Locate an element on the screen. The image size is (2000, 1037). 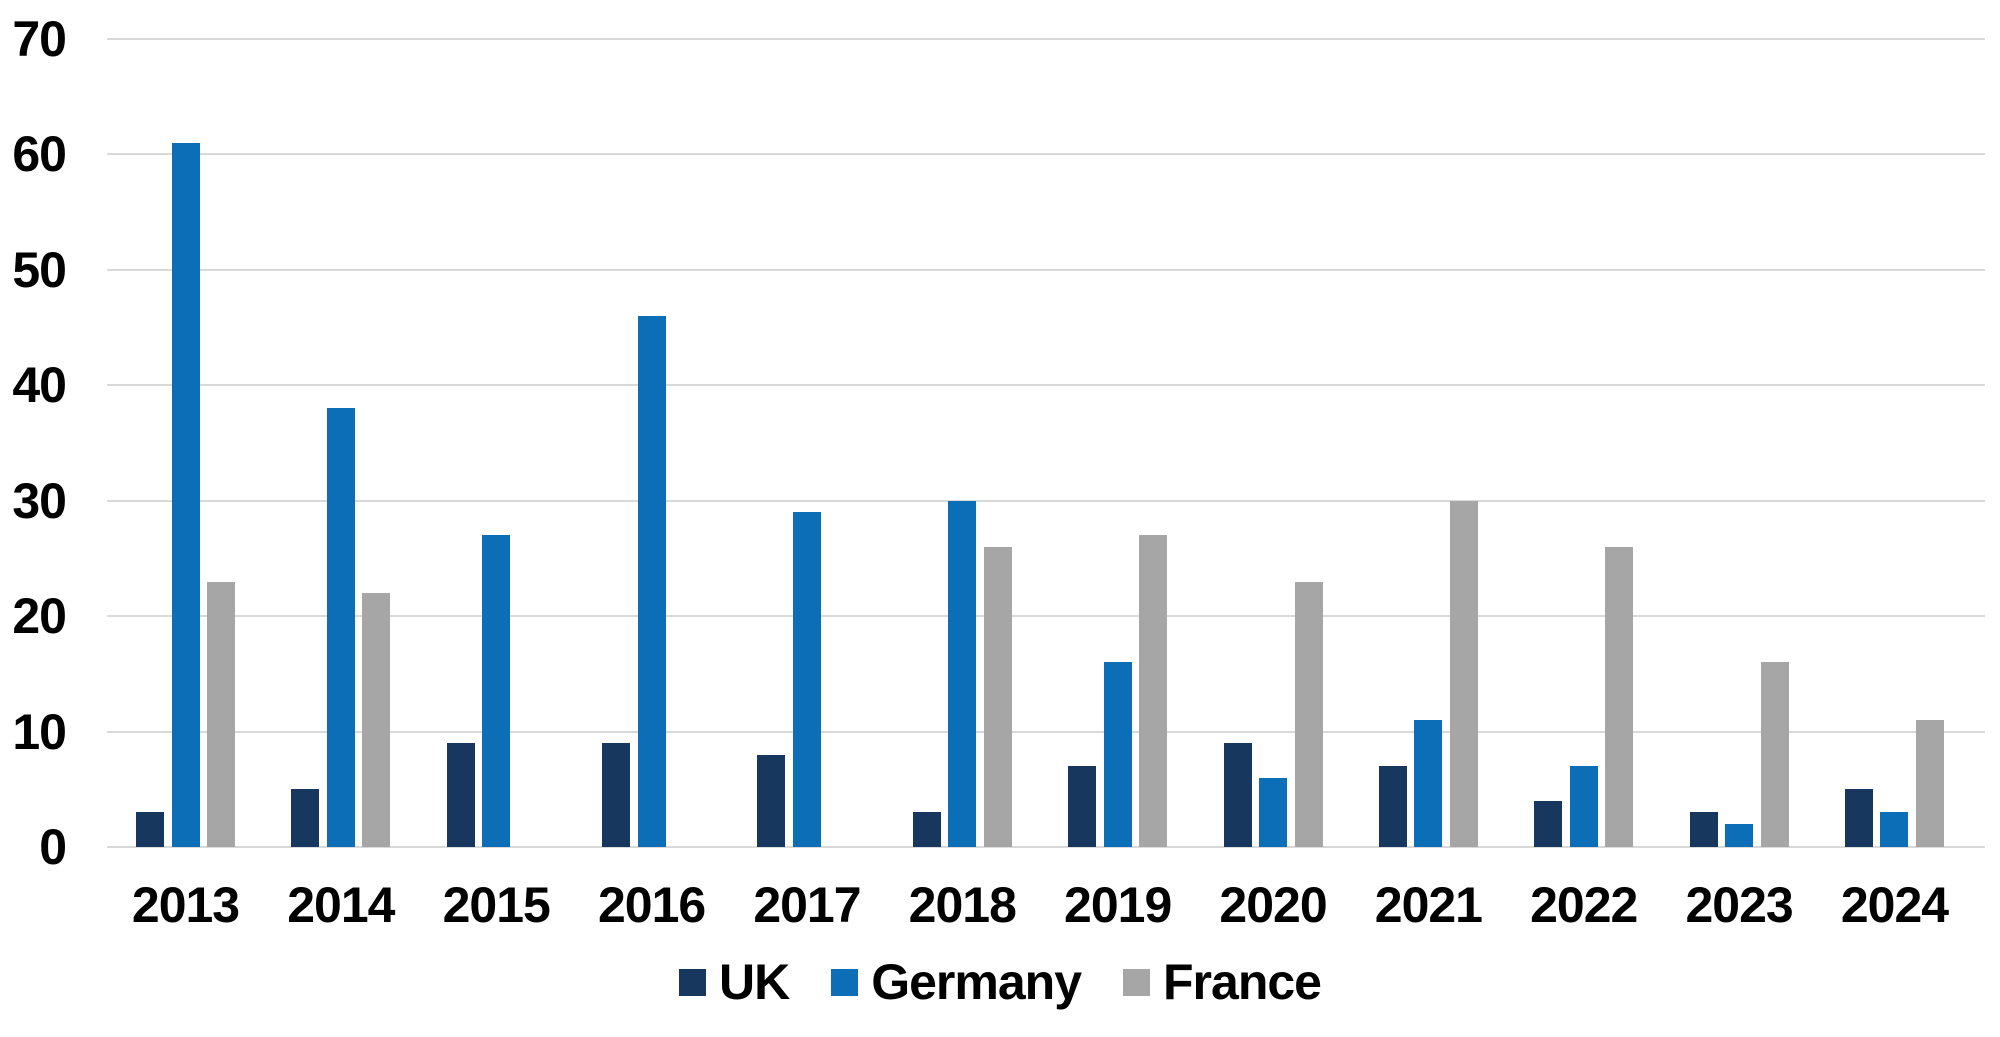
legend-item-germany: Germany is located at coordinates (956, 982).